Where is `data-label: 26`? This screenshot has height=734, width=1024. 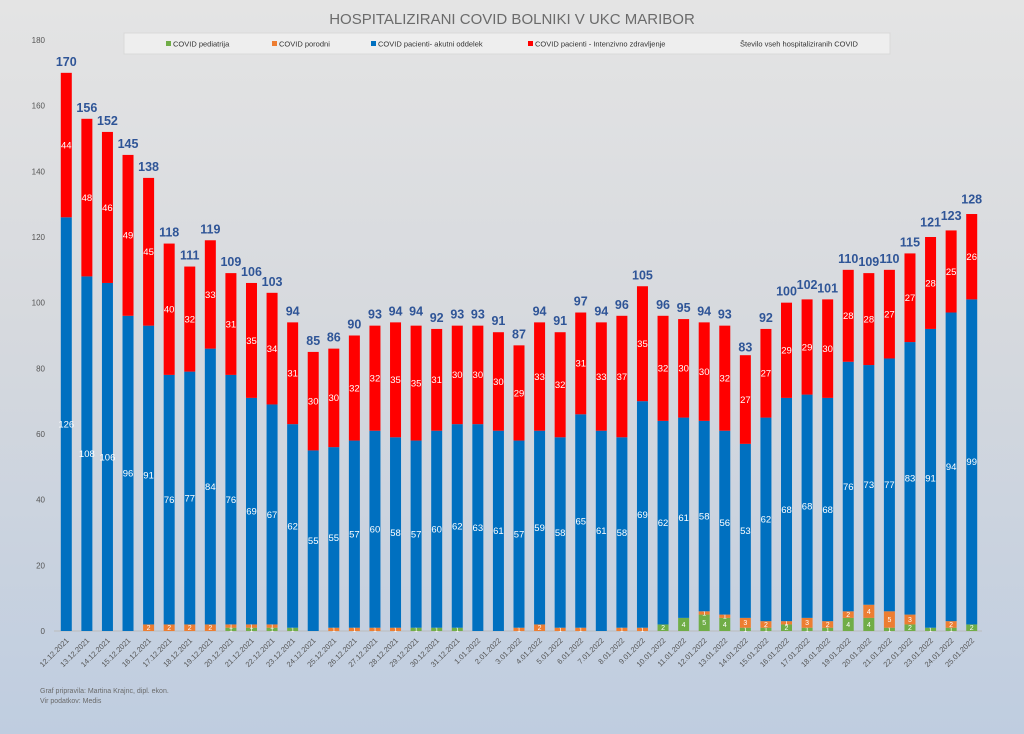 data-label: 26 is located at coordinates (971, 257).